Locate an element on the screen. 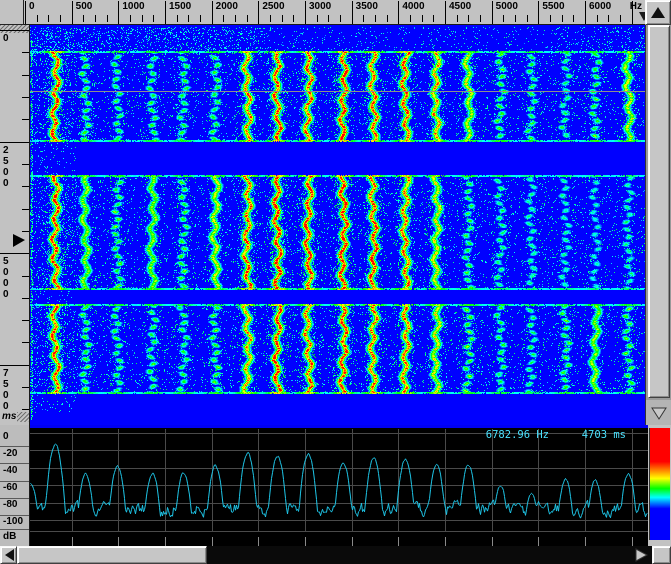 The width and height of the screenshot is (671, 564). db-tick-label: -60 is located at coordinates (10, 487).